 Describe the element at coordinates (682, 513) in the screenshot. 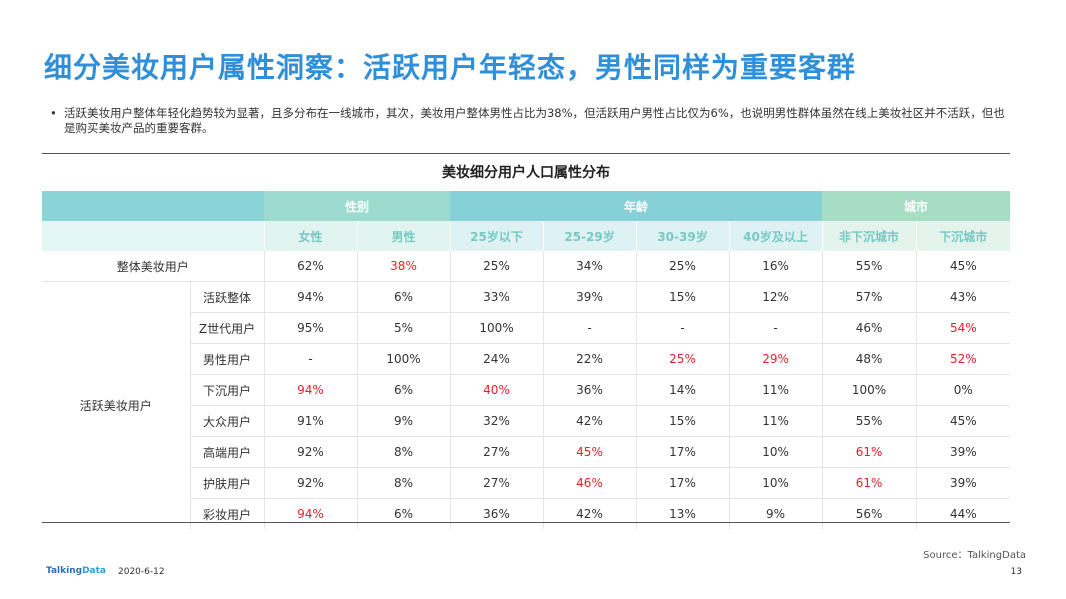

I see `table-cell: 13%` at that location.